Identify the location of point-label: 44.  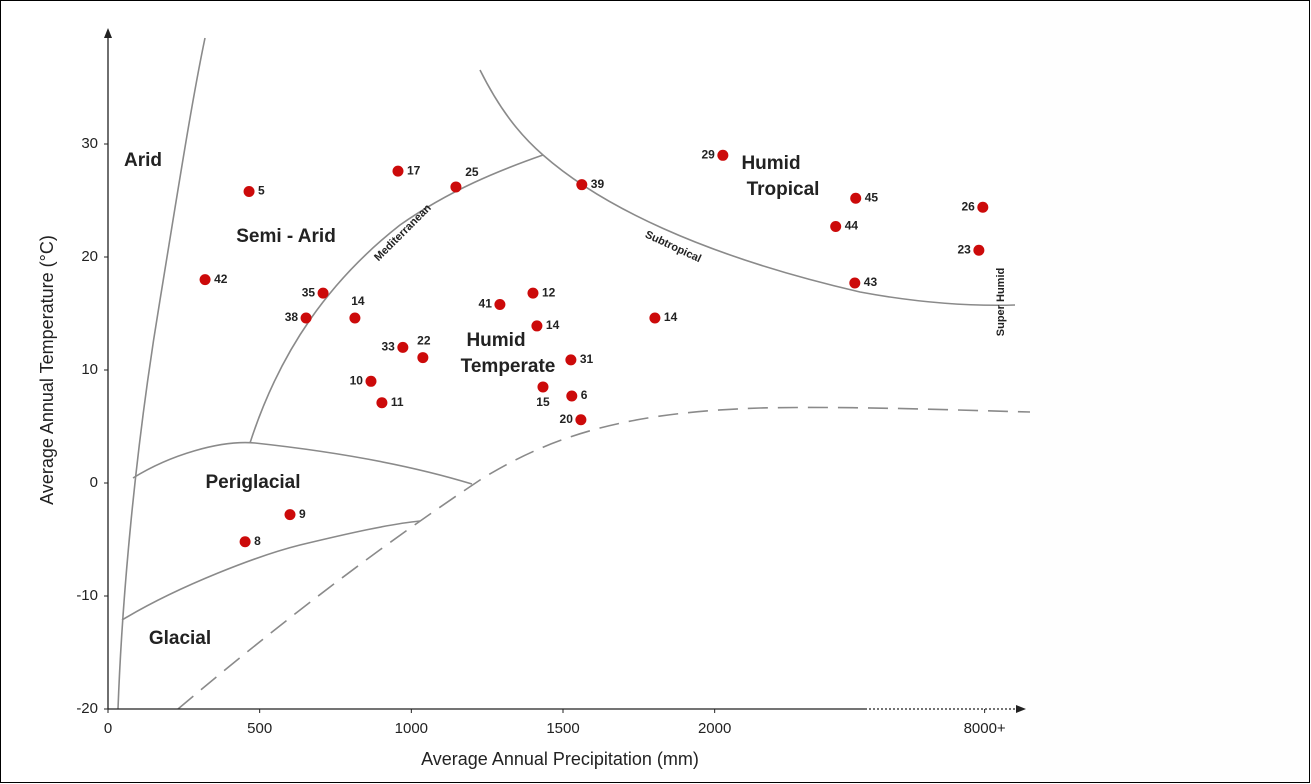
(852, 226).